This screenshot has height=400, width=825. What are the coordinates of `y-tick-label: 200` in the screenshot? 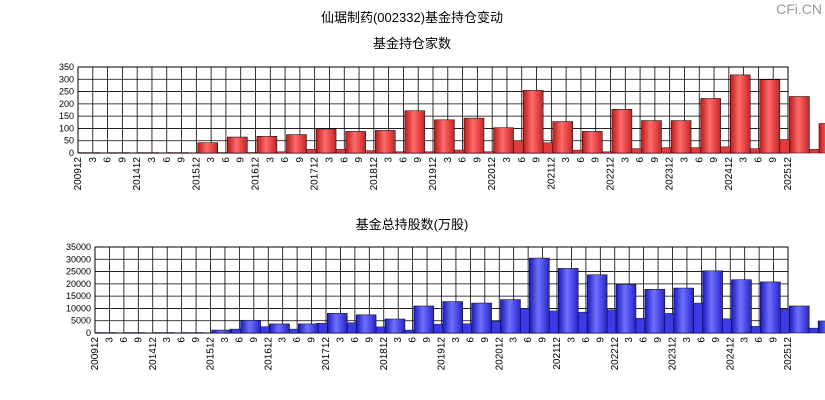 It's located at (66, 104).